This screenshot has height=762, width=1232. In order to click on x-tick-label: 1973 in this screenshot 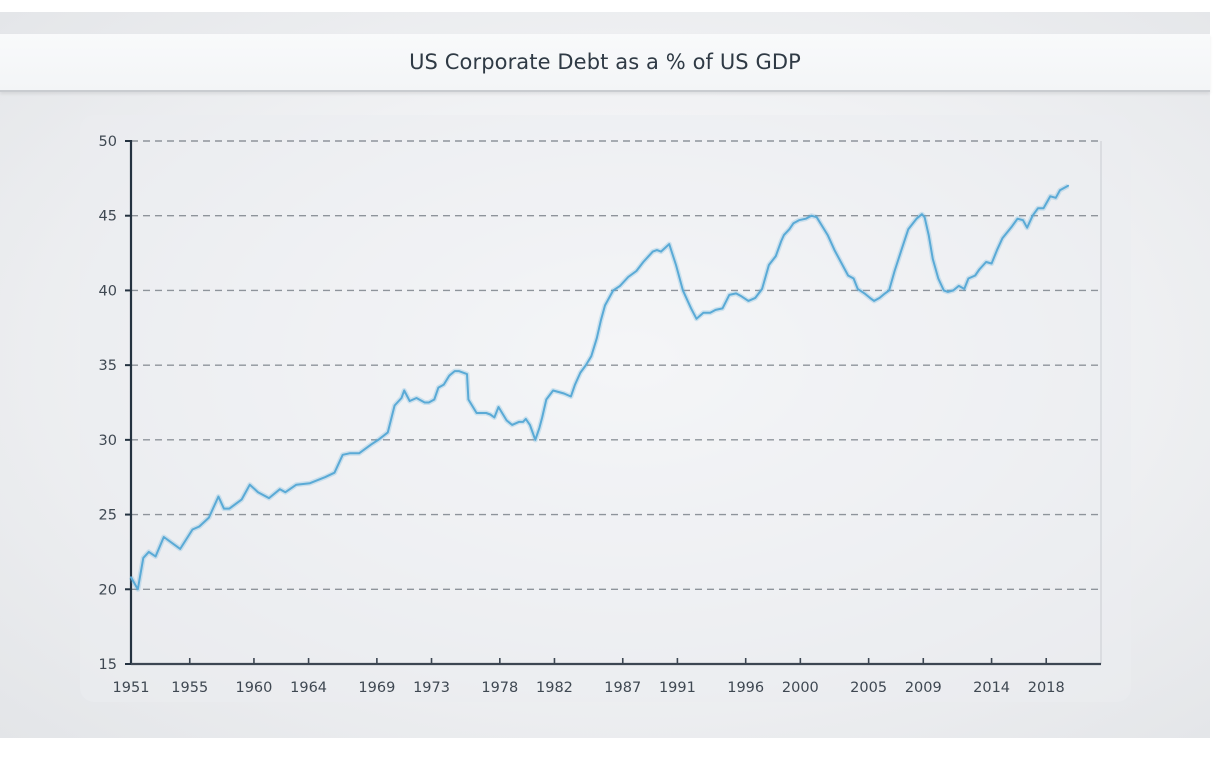, I will do `click(431, 688)`.